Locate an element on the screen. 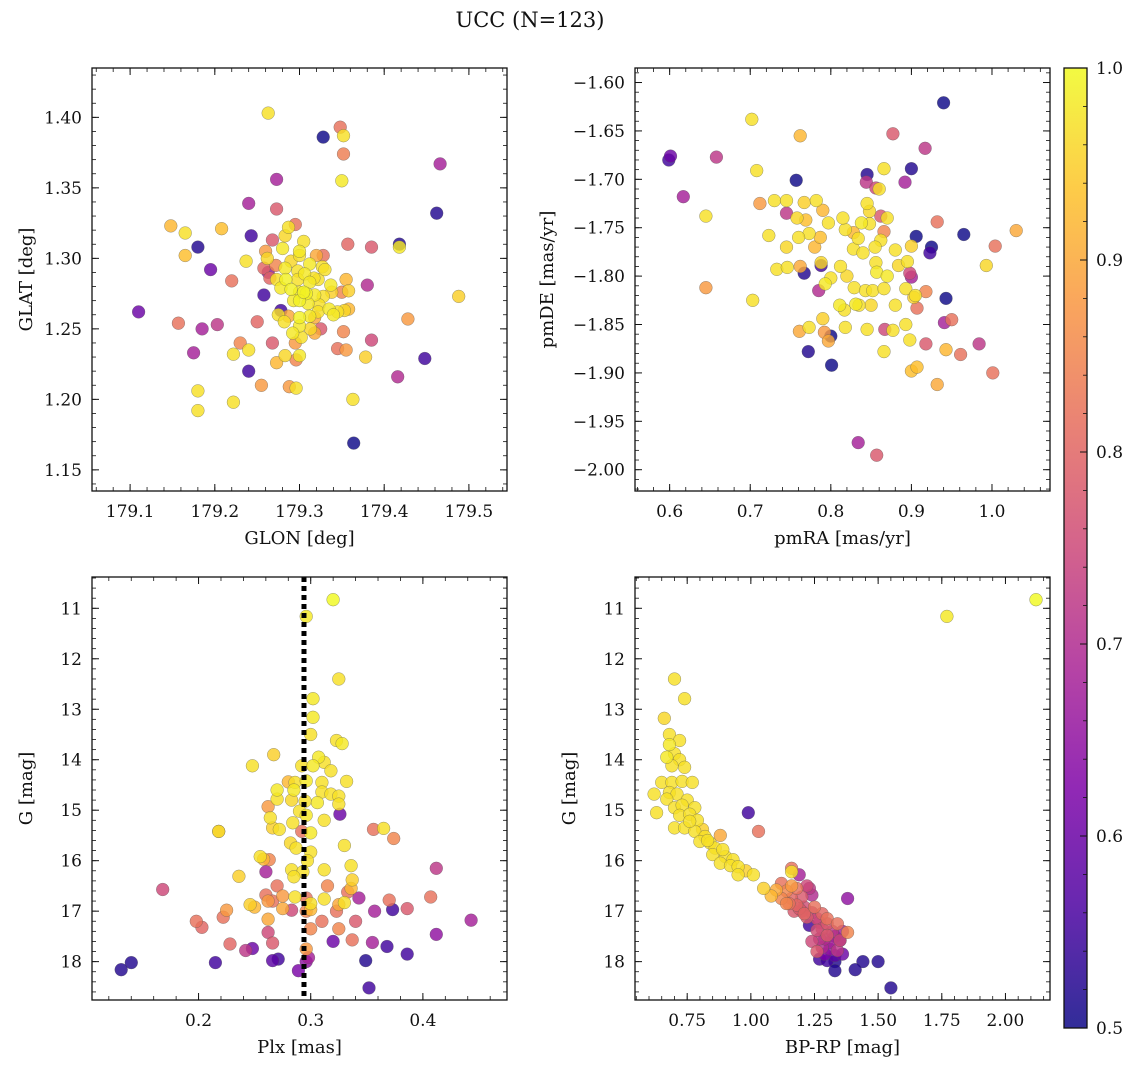 Image resolution: width=1136 pixels, height=1067 pixels. x-tick-label: 0.8 is located at coordinates (830, 512).